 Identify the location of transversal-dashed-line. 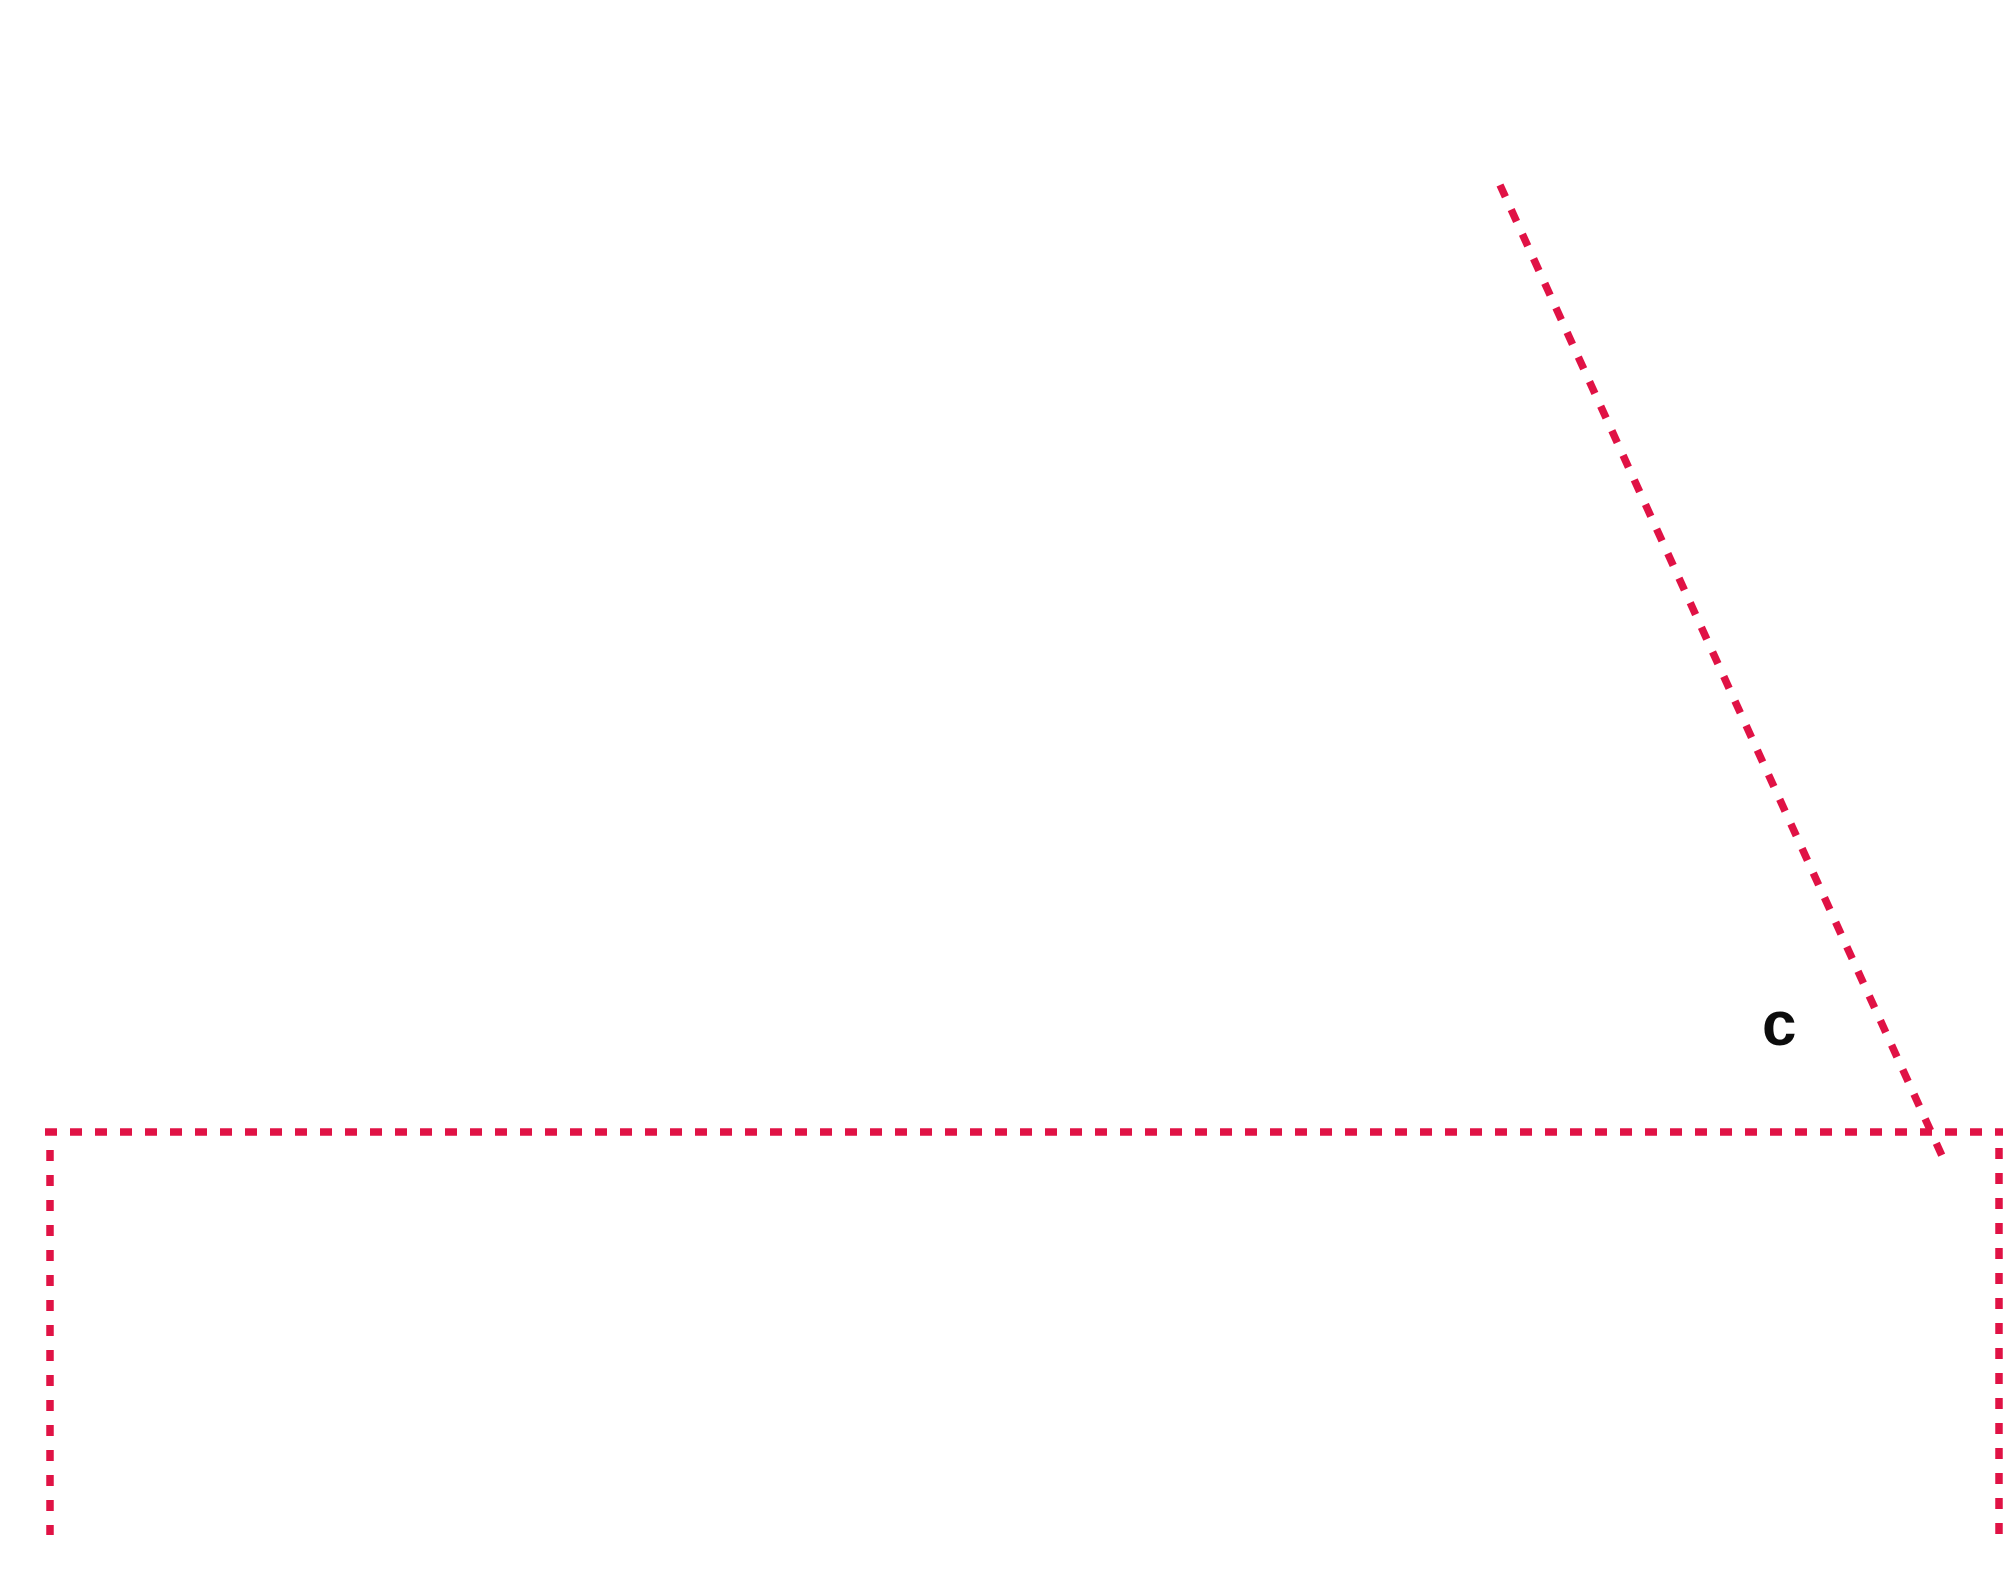
(1721, 671).